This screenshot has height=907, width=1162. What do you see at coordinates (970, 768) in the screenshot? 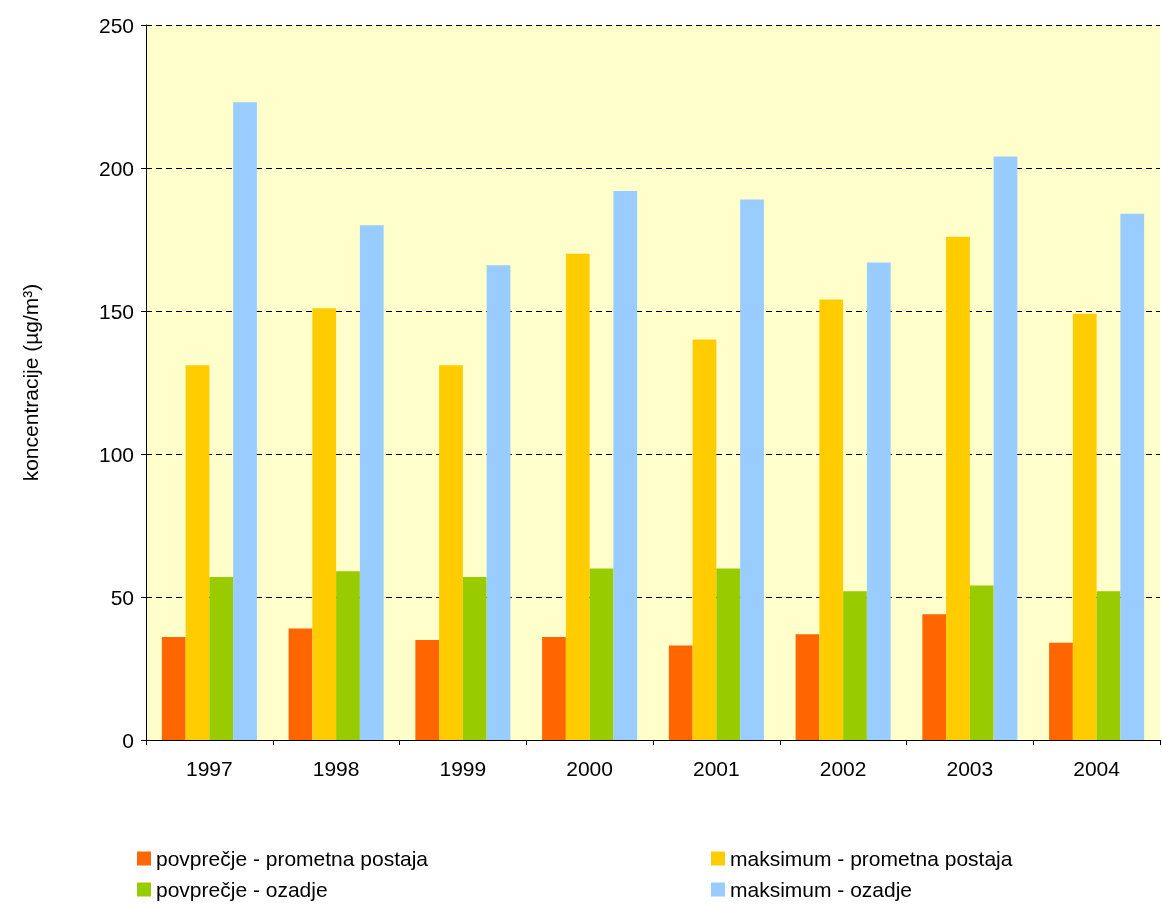
I see `x-tick-label: 2003` at bounding box center [970, 768].